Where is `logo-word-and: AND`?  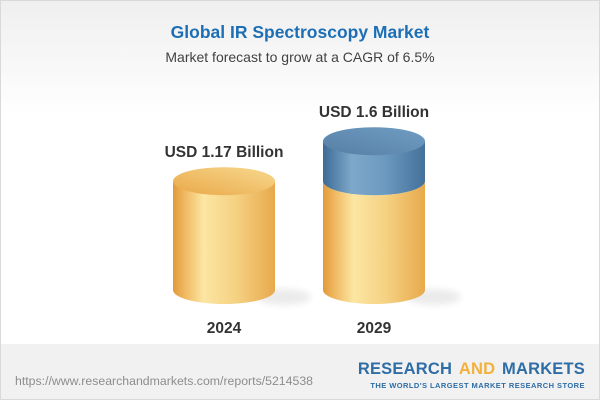
logo-word-and: AND is located at coordinates (477, 369).